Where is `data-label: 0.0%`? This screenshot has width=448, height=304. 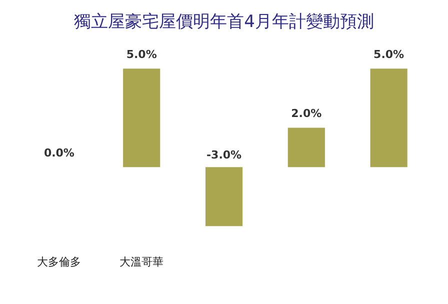
data-label: 0.0% is located at coordinates (59, 153).